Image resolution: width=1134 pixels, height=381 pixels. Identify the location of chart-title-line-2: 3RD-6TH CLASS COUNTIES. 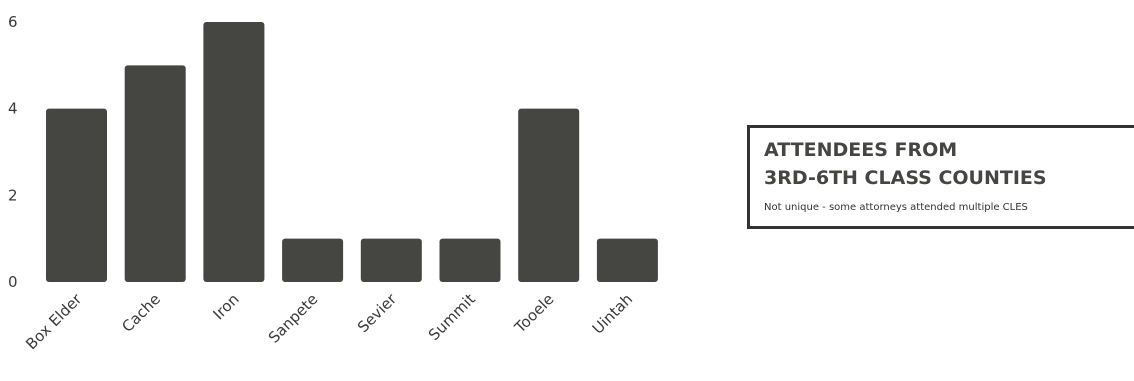
(905, 178).